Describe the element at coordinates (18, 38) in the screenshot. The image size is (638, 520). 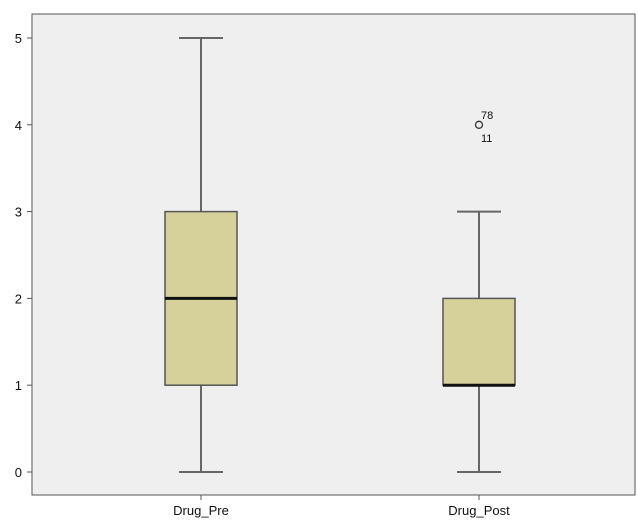
I see `y-tick-label: 5` at that location.